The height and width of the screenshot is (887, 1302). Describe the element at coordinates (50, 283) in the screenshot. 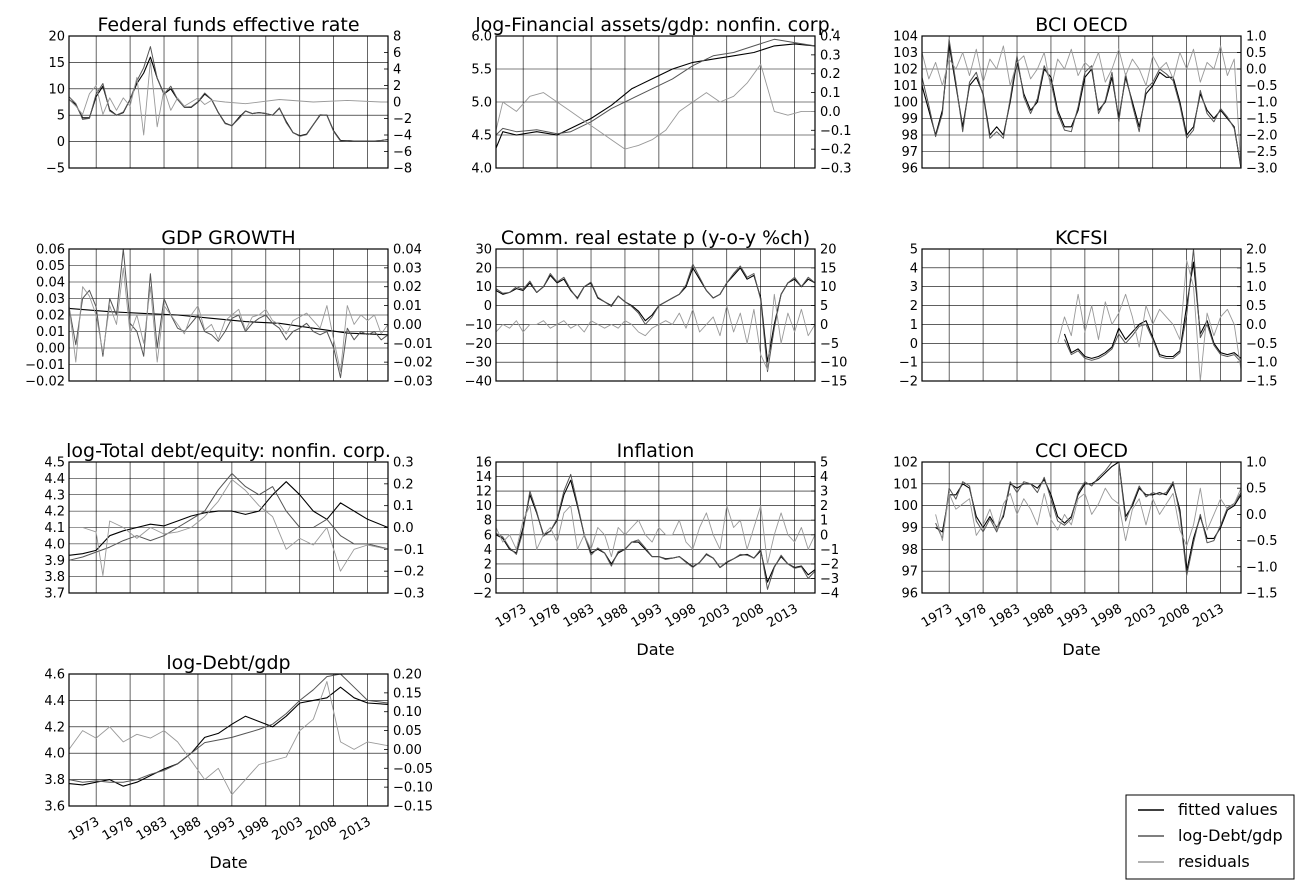

I see `y-tick-label: 0.04` at that location.